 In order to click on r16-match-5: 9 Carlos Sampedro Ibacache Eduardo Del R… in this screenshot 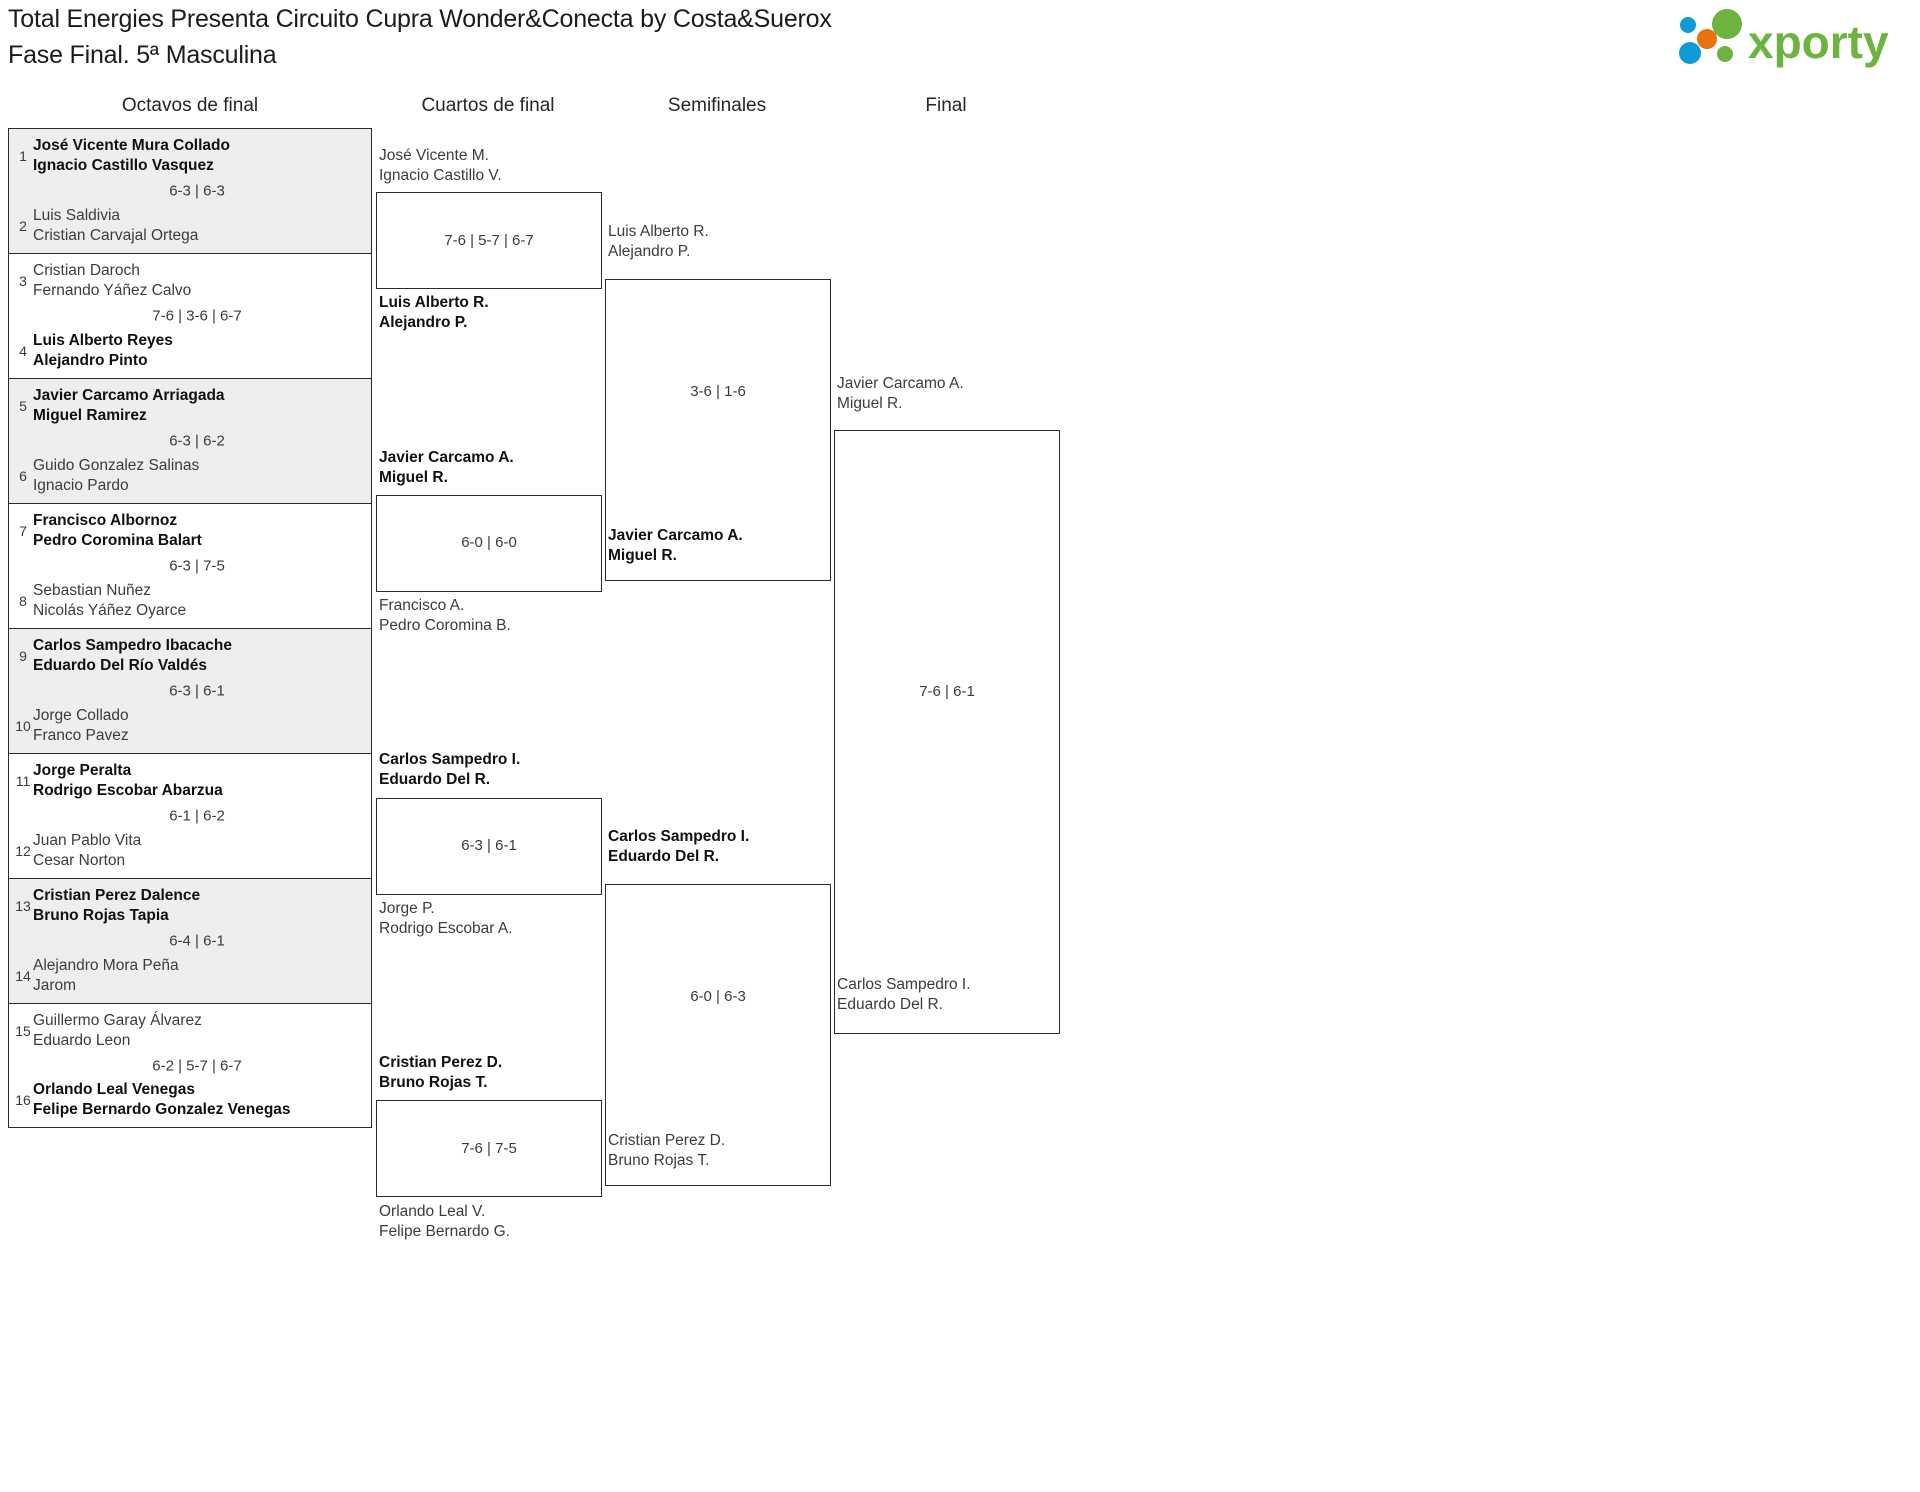, I will do `click(190, 690)`.